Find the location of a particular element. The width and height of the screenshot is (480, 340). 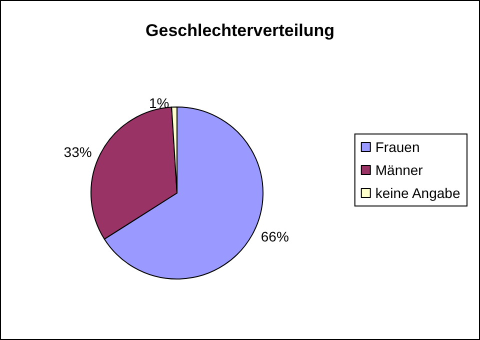

legend-label: keine Angabe is located at coordinates (417, 193).